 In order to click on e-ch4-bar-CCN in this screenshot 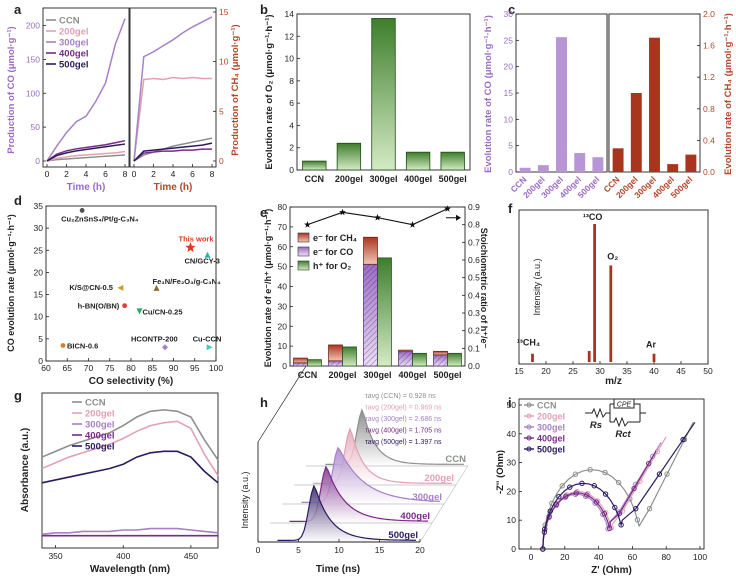, I will do `click(300, 360)`.